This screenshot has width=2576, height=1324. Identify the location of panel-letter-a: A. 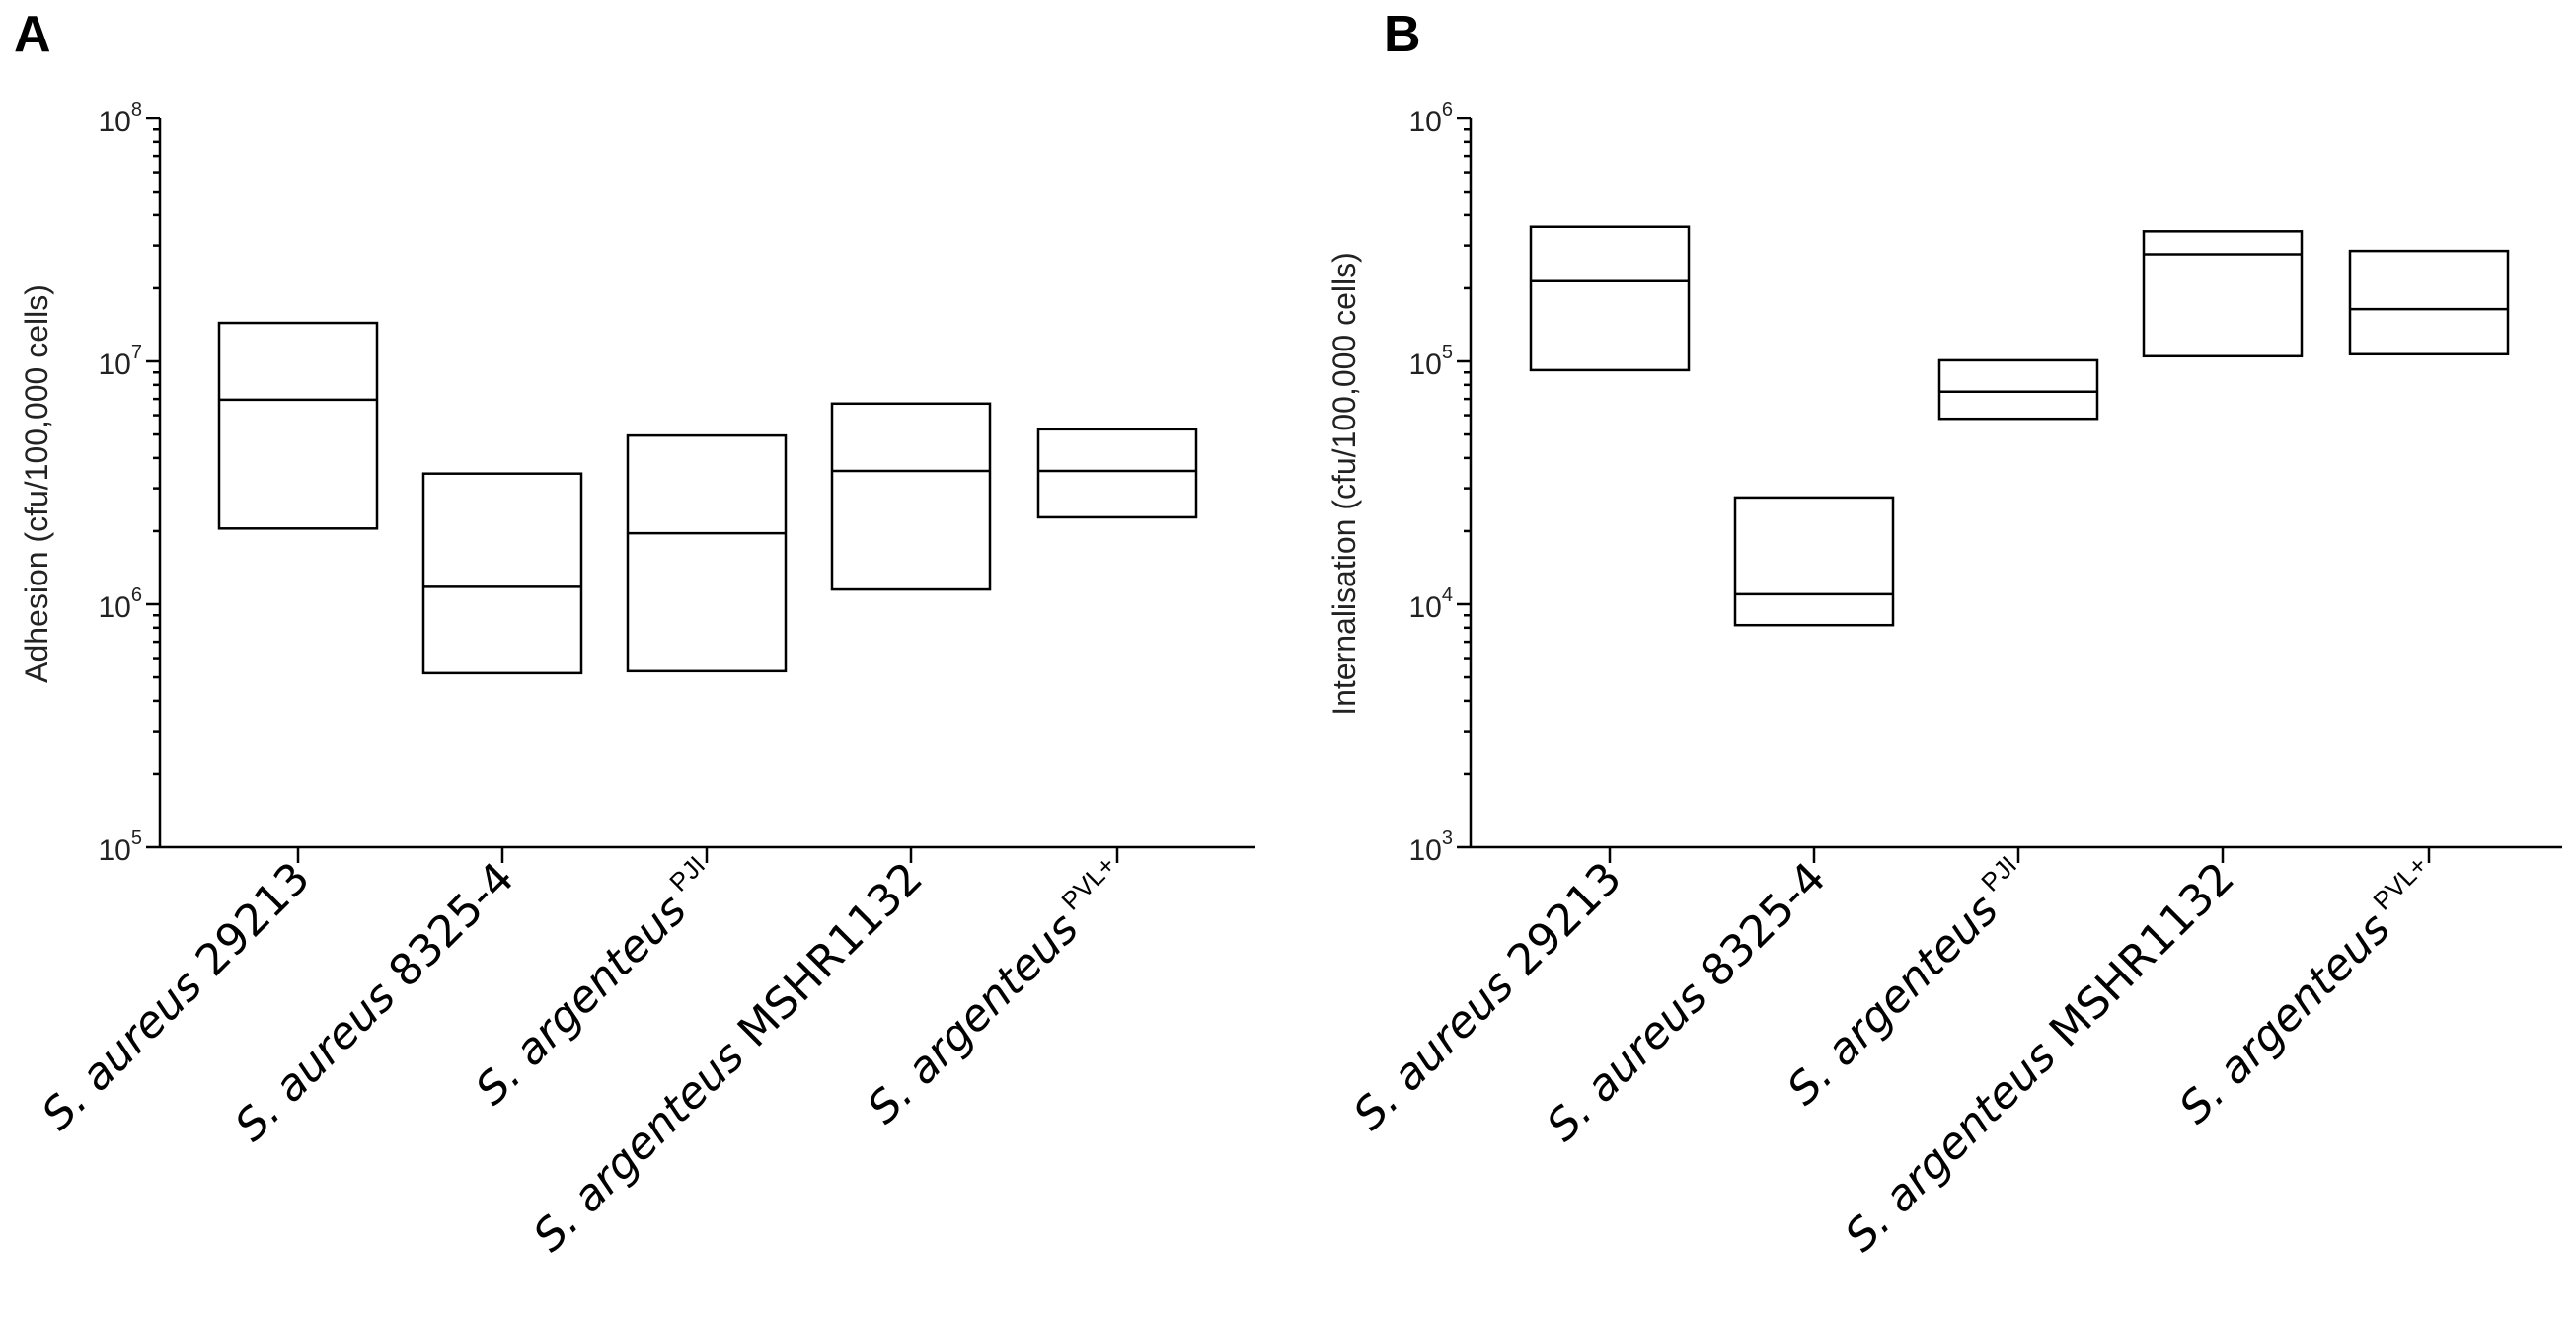
(32, 34).